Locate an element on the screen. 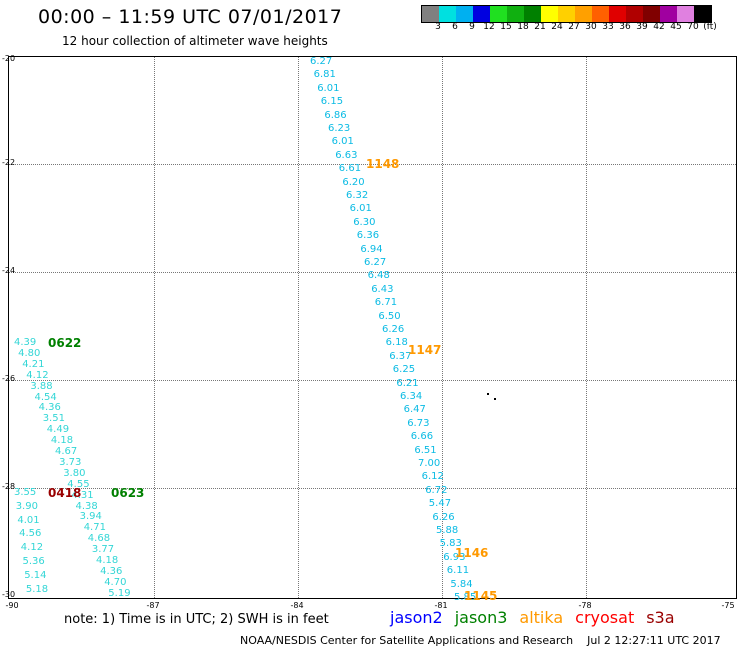 The image size is (740, 650). swh-value: 6.37 is located at coordinates (400, 356).